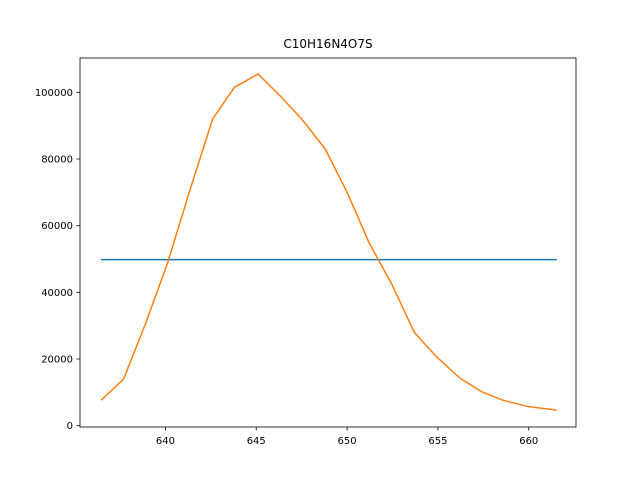 The image size is (640, 480). I want to click on x-tick-label: 645, so click(256, 441).